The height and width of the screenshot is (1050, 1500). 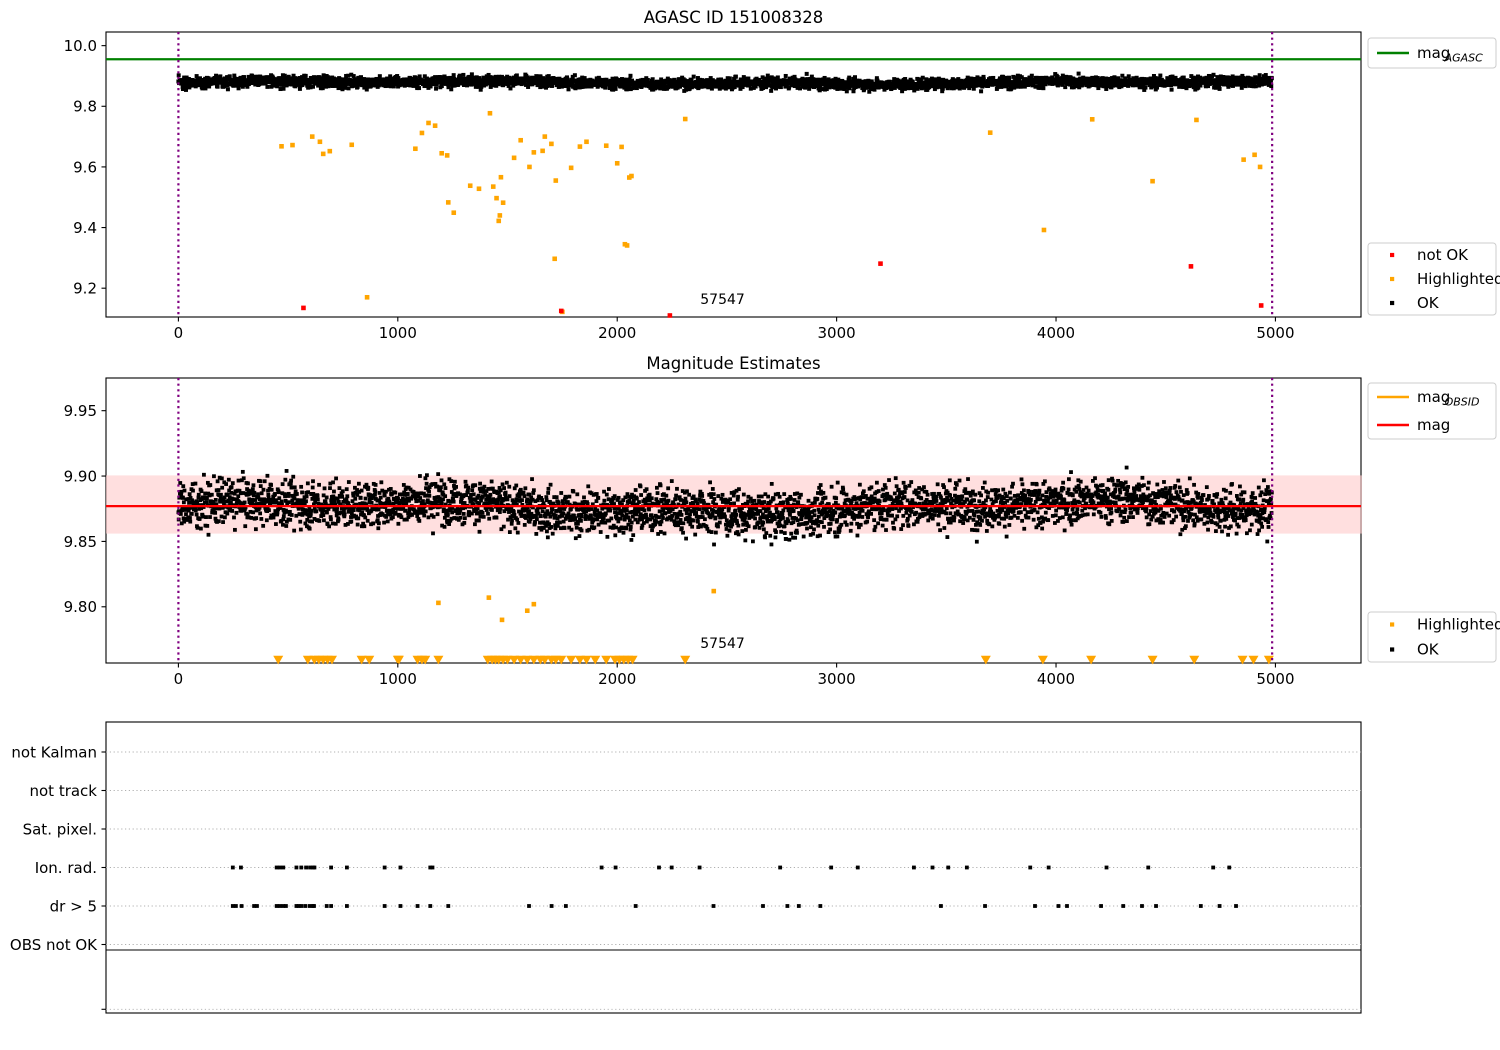 What do you see at coordinates (1275, 333) in the screenshot?
I see `x-tick-label: 5000` at bounding box center [1275, 333].